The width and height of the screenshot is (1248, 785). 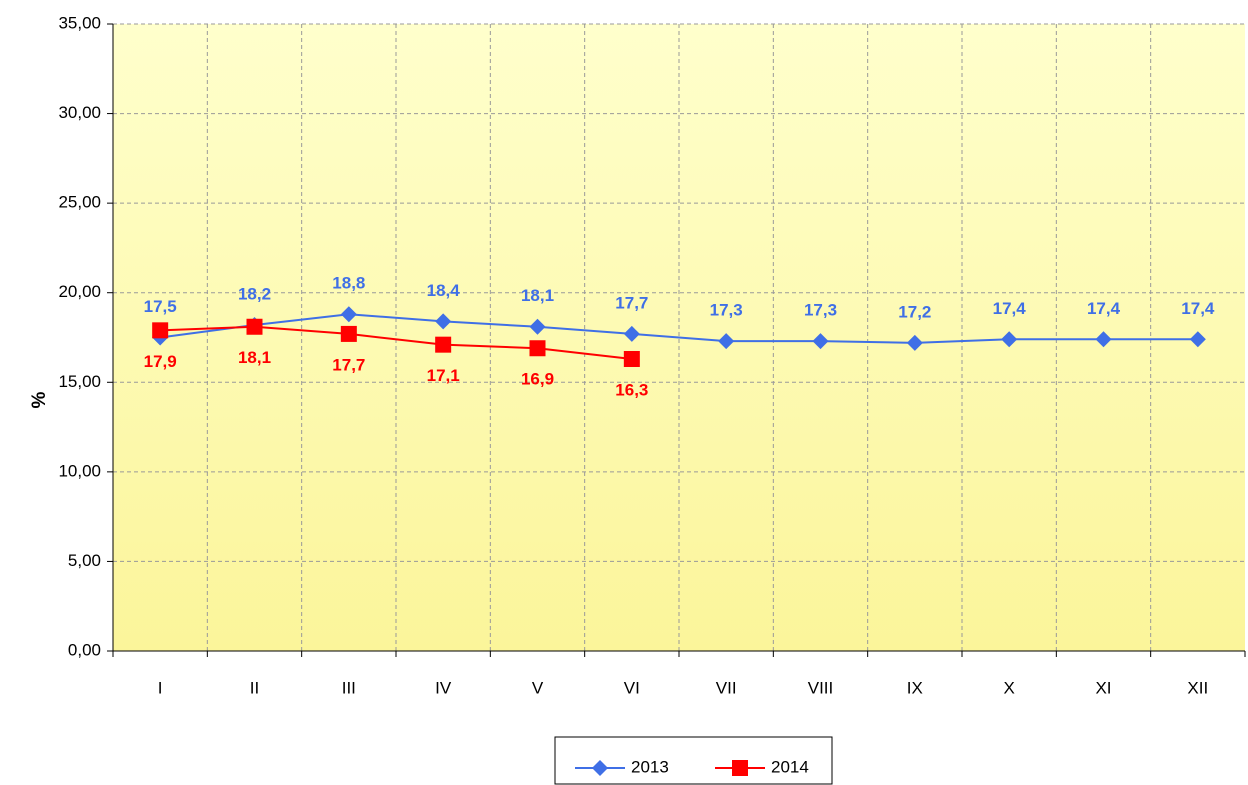 What do you see at coordinates (160, 306) in the screenshot?
I see `data-label: 17,5` at bounding box center [160, 306].